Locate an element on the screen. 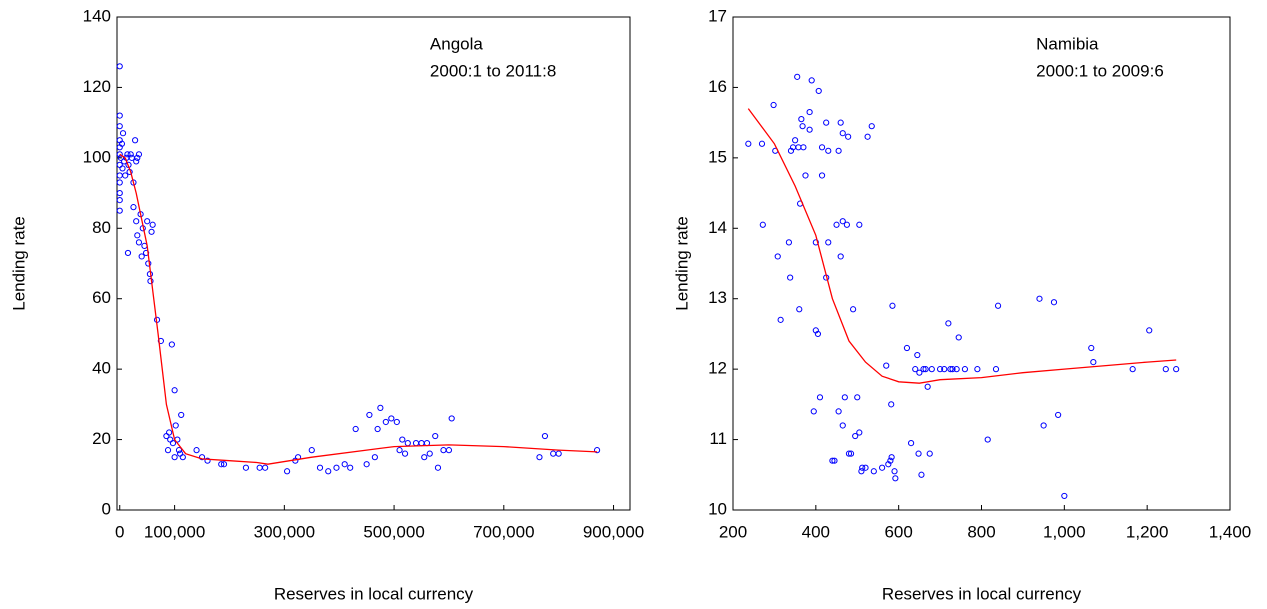 The width and height of the screenshot is (1267, 609). y-tick-label: 13 is located at coordinates (717, 297).